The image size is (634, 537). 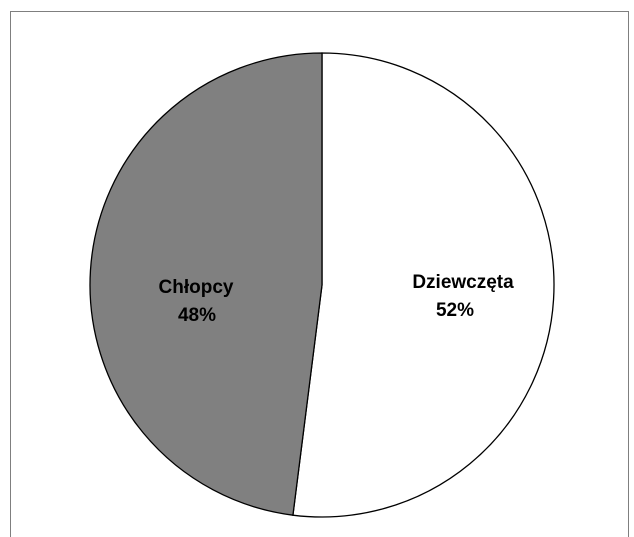 What do you see at coordinates (197, 315) in the screenshot?
I see `slice-value-label-2: 48%` at bounding box center [197, 315].